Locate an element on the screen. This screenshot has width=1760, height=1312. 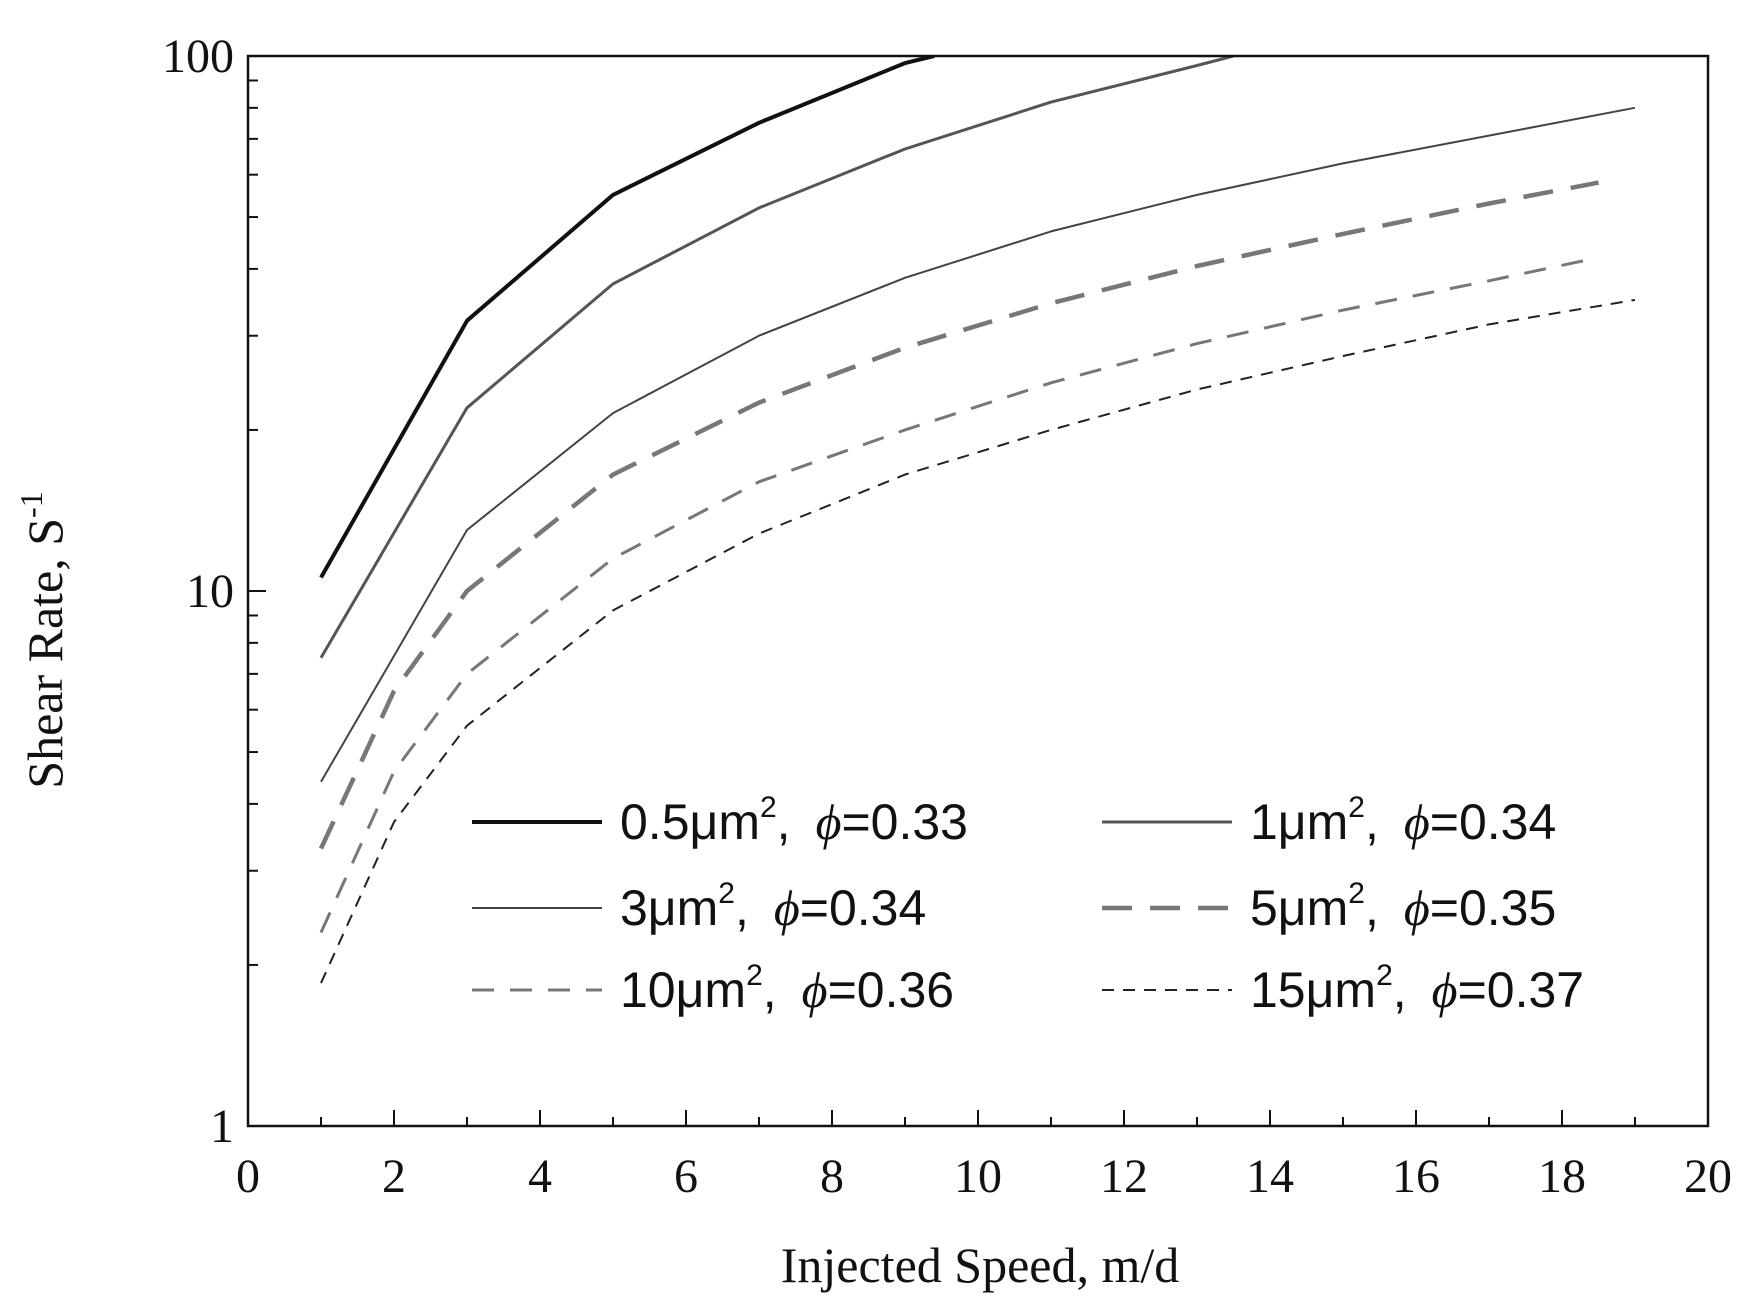
y-axis-title-superscript: -1 is located at coordinates (31, 504).